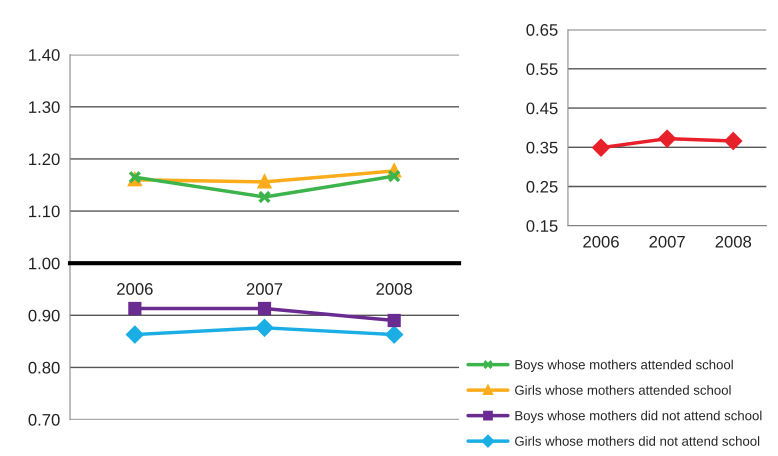  I want to click on y-tick-label: 1.20, so click(44, 159).